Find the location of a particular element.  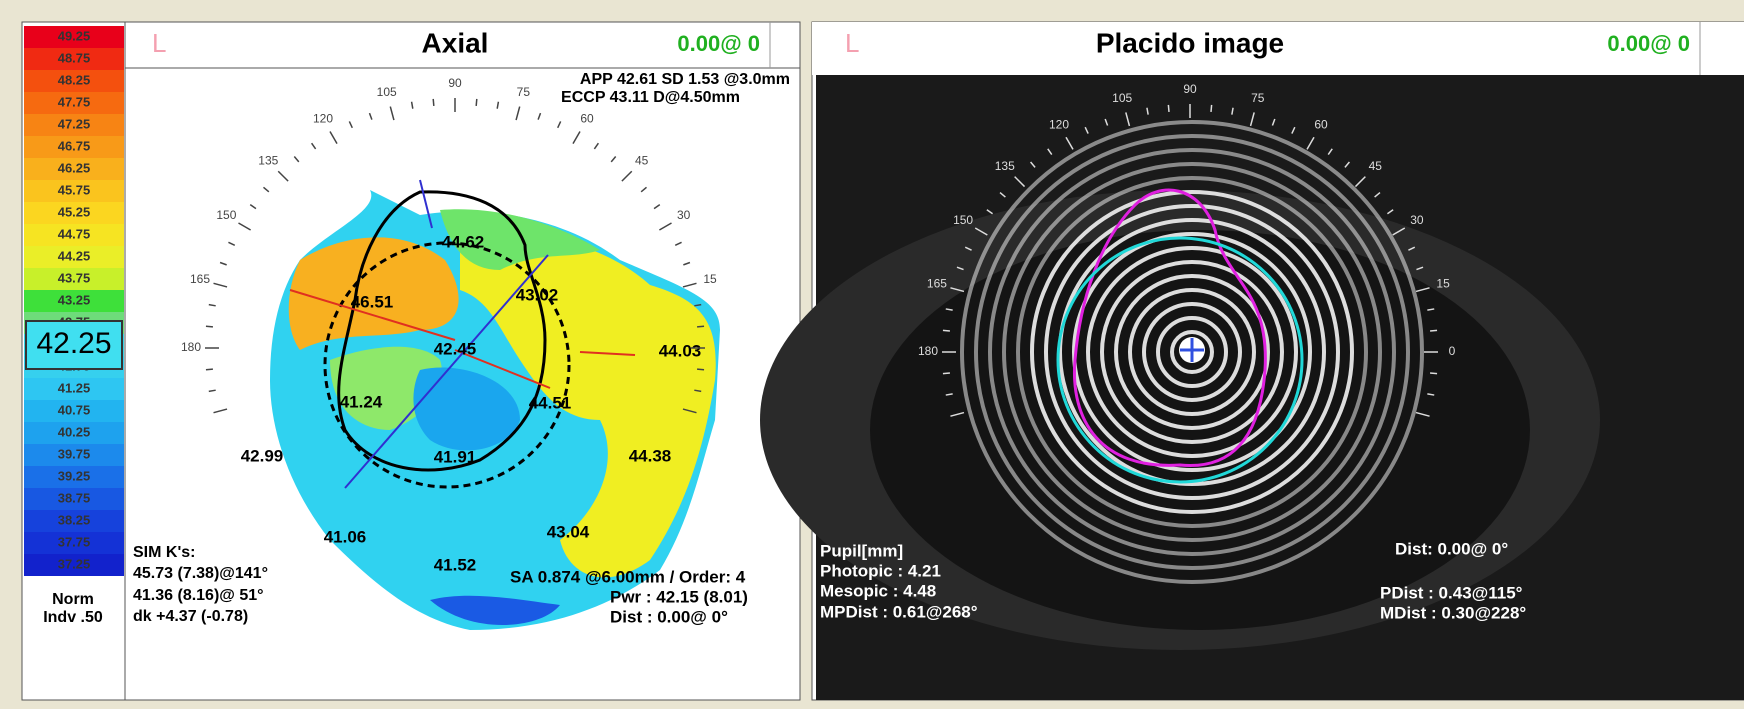

scale-value: 48.25 is located at coordinates (74, 79).